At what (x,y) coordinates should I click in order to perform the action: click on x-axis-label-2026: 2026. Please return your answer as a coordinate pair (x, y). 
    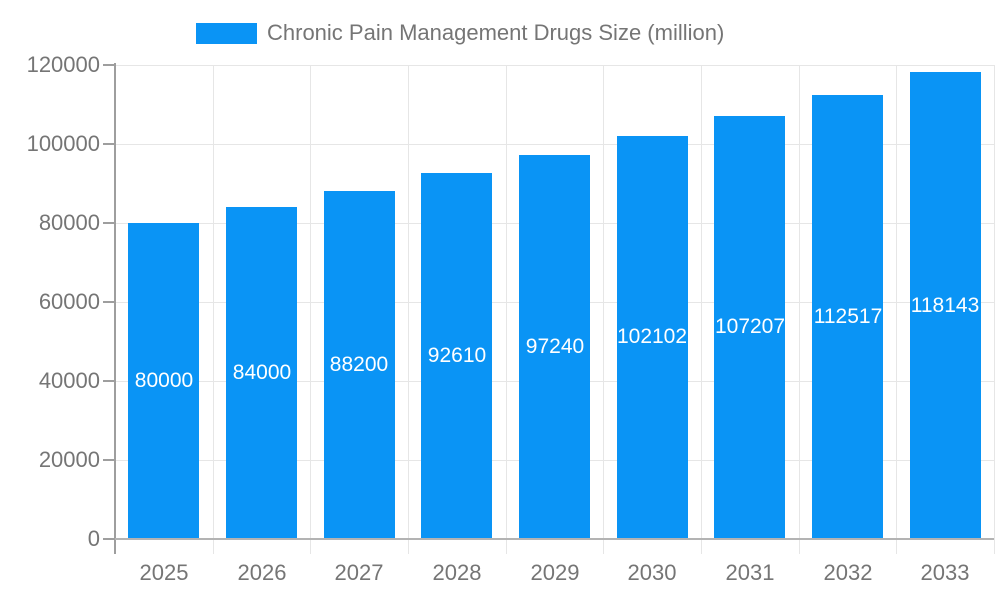
    Looking at the image, I should click on (262, 572).